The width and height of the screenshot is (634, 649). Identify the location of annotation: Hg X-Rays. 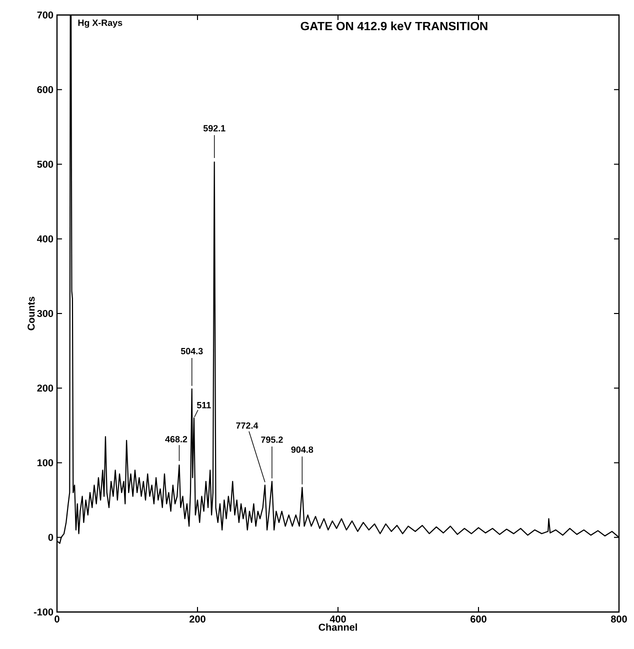
(100, 24).